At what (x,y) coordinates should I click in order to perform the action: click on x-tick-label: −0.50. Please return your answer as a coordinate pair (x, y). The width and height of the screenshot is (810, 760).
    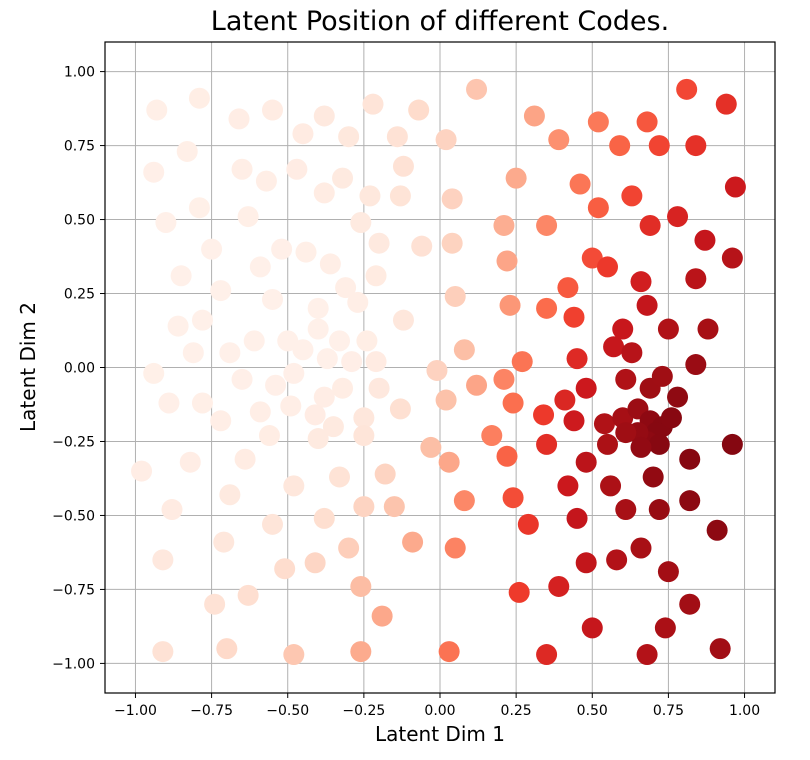
    Looking at the image, I should click on (287, 711).